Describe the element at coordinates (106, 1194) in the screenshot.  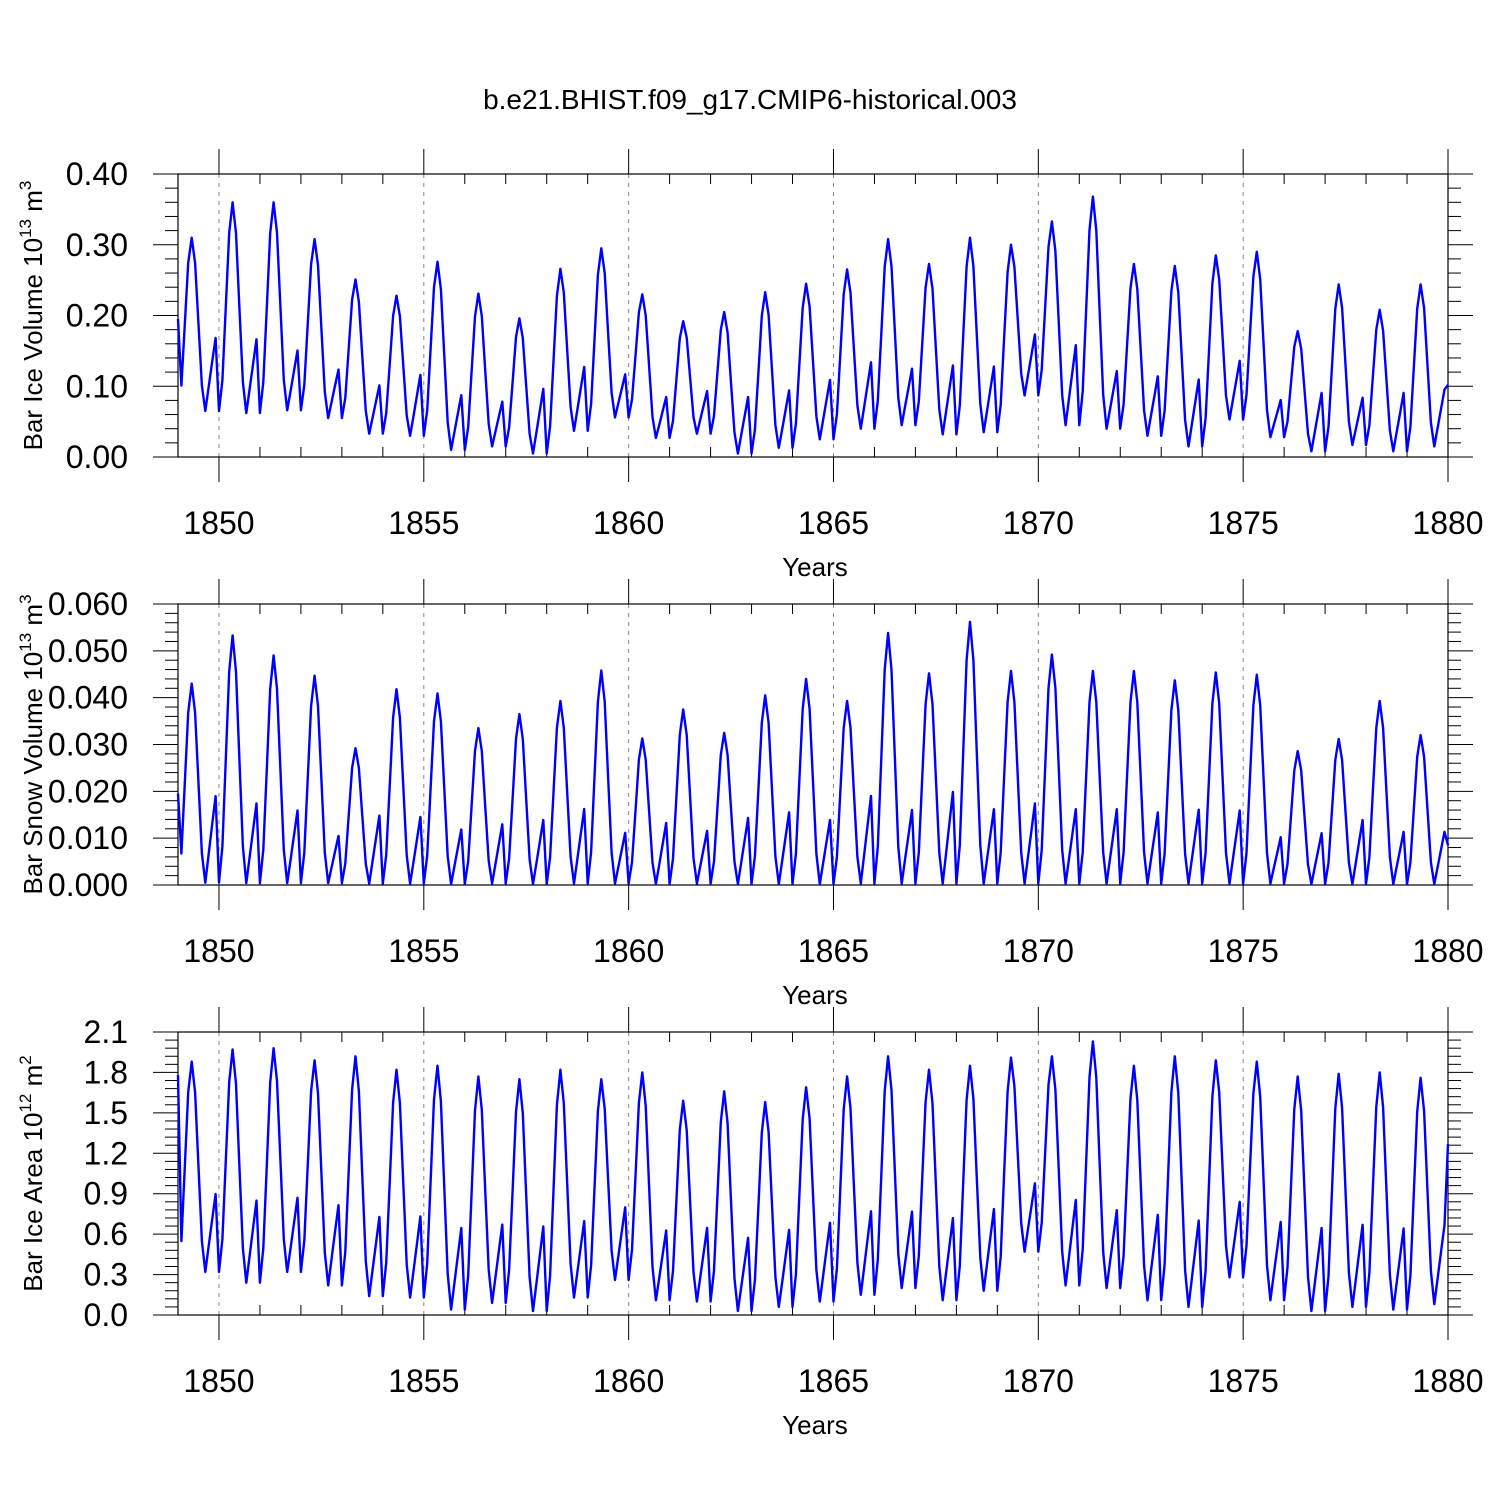
I see `y-tick-label: 0.9` at that location.